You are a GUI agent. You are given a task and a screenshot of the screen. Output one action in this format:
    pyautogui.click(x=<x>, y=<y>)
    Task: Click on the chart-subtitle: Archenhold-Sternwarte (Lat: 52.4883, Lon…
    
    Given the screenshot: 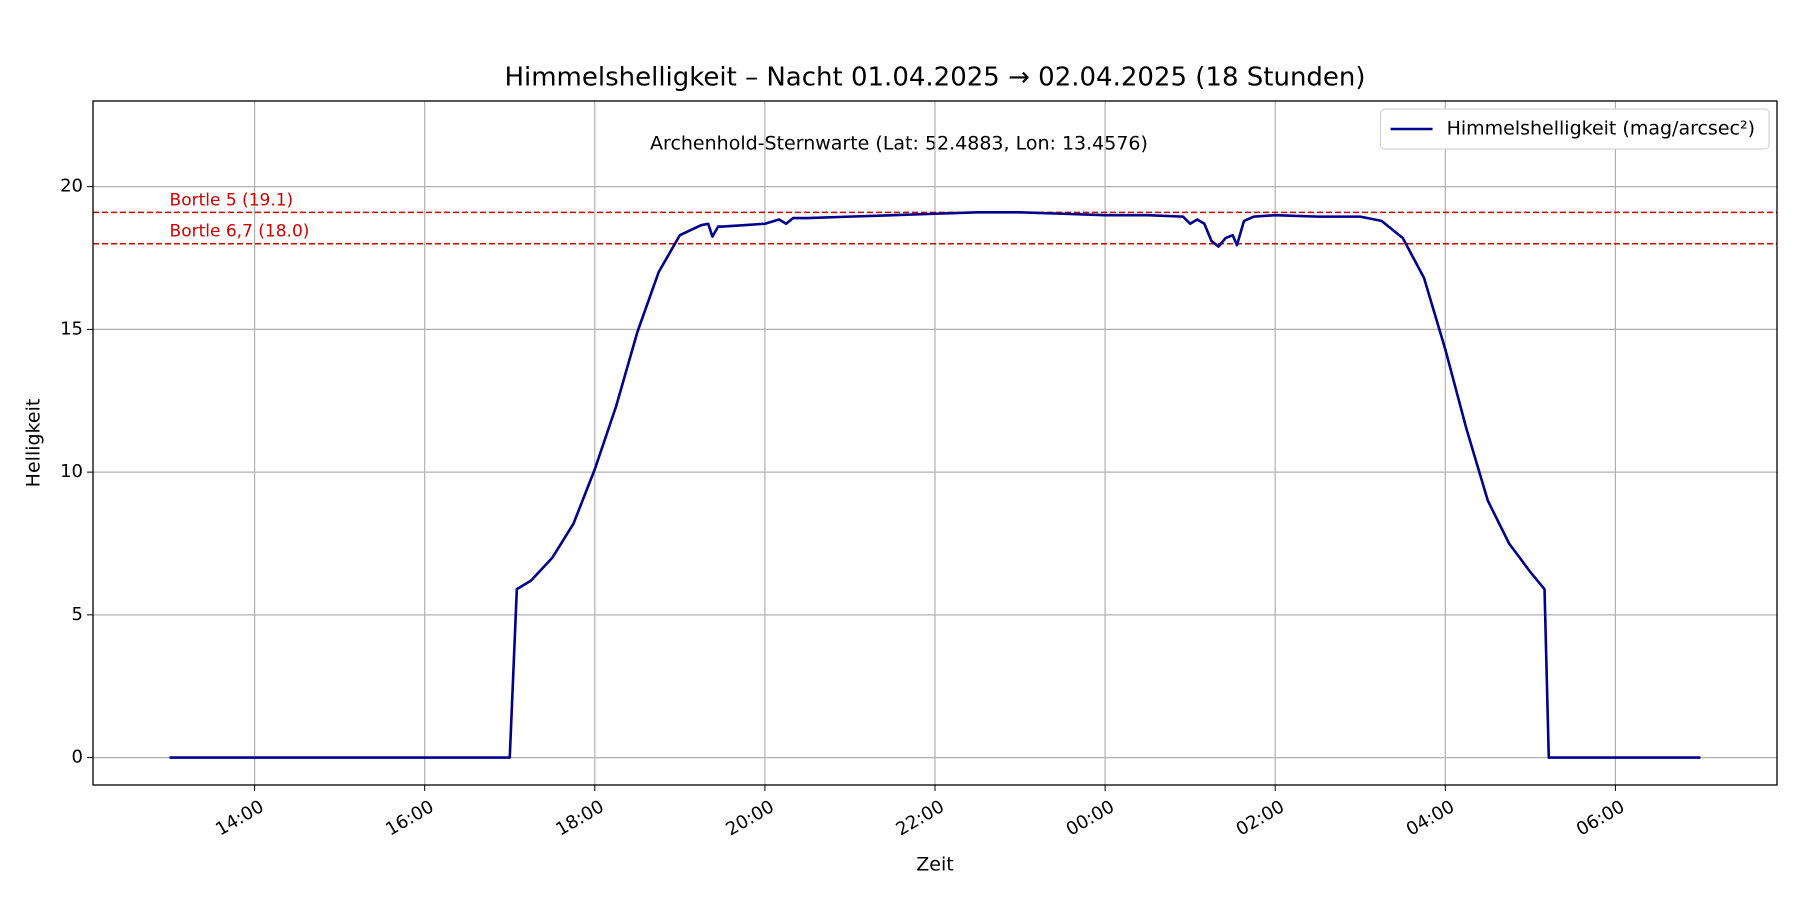 What is the action you would take?
    pyautogui.click(x=899, y=144)
    